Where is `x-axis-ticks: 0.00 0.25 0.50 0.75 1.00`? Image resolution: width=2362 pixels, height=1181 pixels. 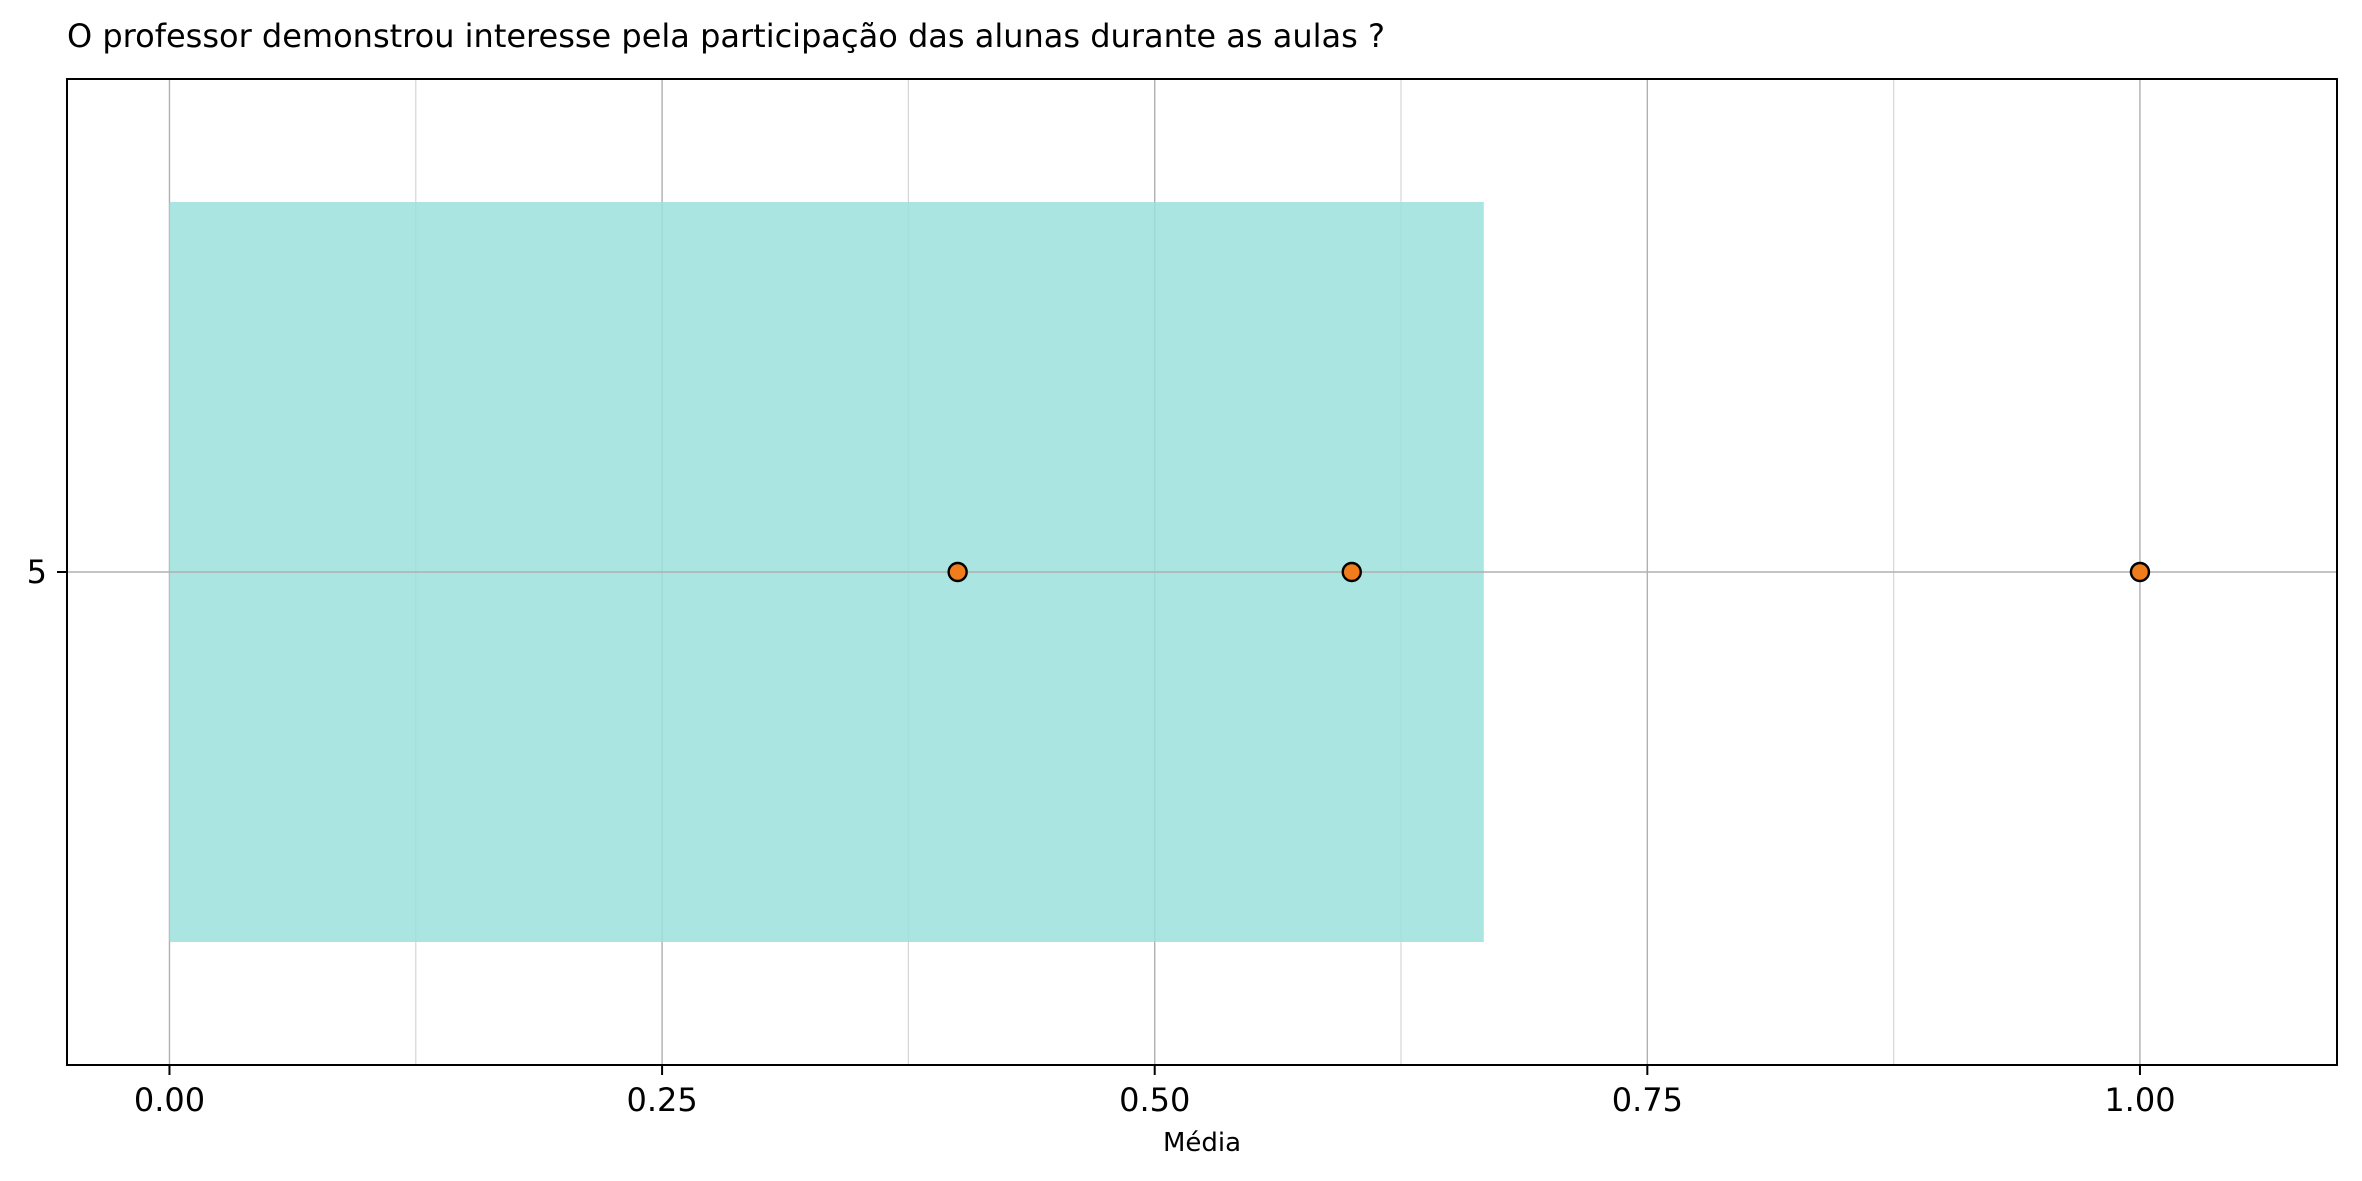
x-axis-ticks: 0.00 0.25 0.50 0.75 1.00 is located at coordinates (1155, 1092).